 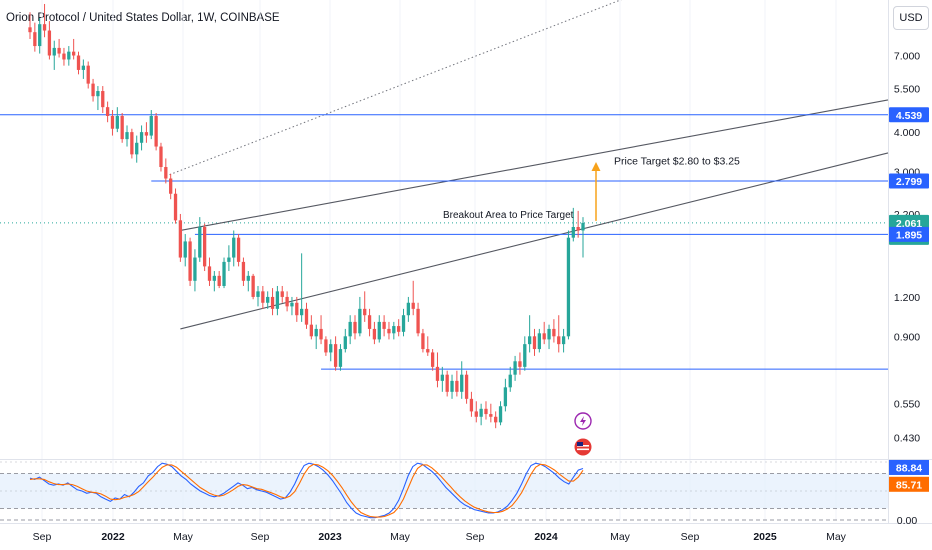 I want to click on y-tick-label: 7.000, so click(x=907, y=57).